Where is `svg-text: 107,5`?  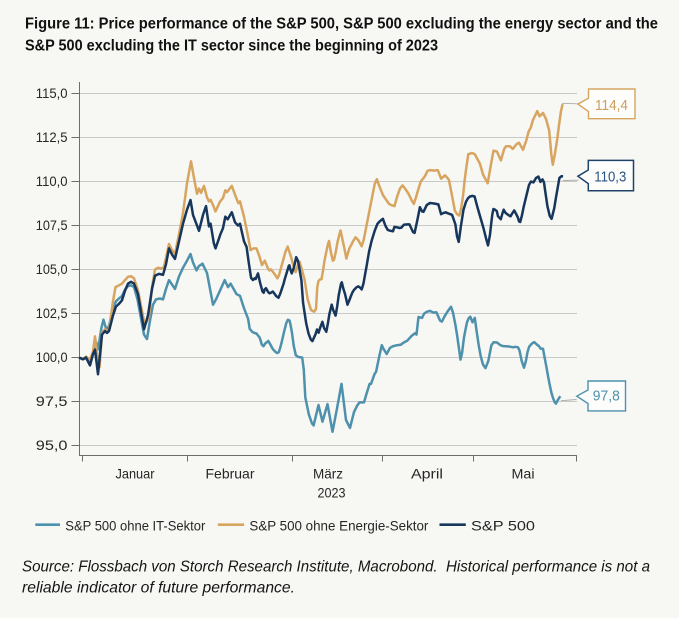
svg-text: 107,5 is located at coordinates (52, 225).